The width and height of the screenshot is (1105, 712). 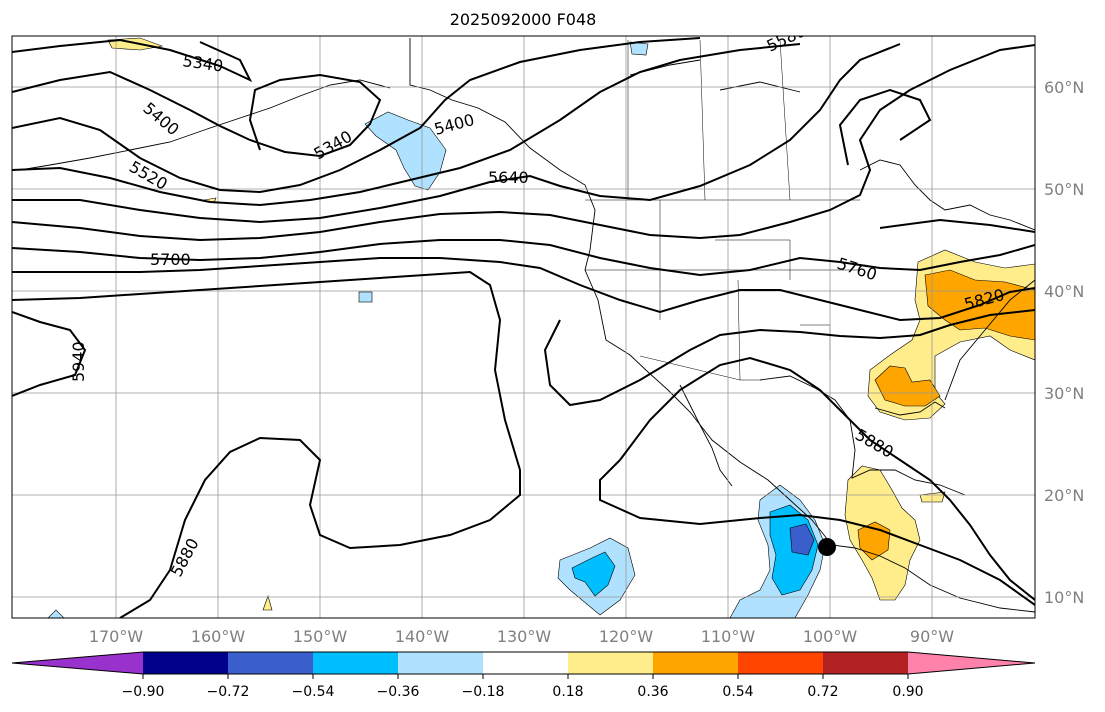 What do you see at coordinates (822, 692) in the screenshot?
I see `colorbar-tick-label: 0.72` at bounding box center [822, 692].